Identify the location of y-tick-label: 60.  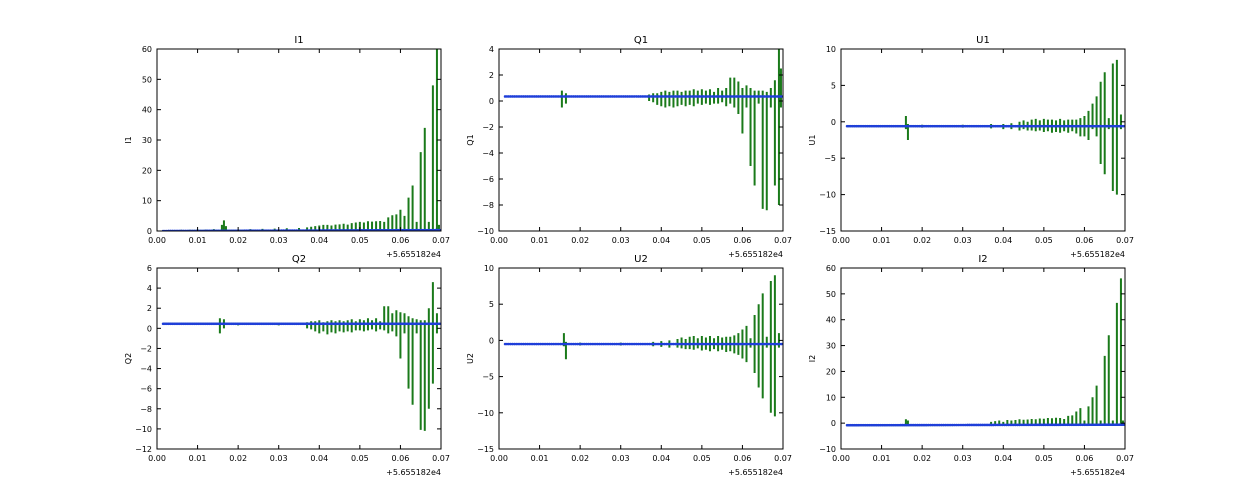
(147, 49).